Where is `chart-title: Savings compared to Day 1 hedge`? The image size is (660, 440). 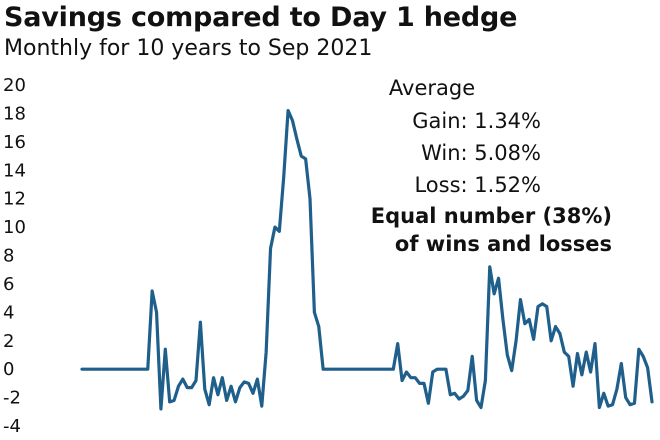 chart-title: Savings compared to Day 1 hedge is located at coordinates (261, 17).